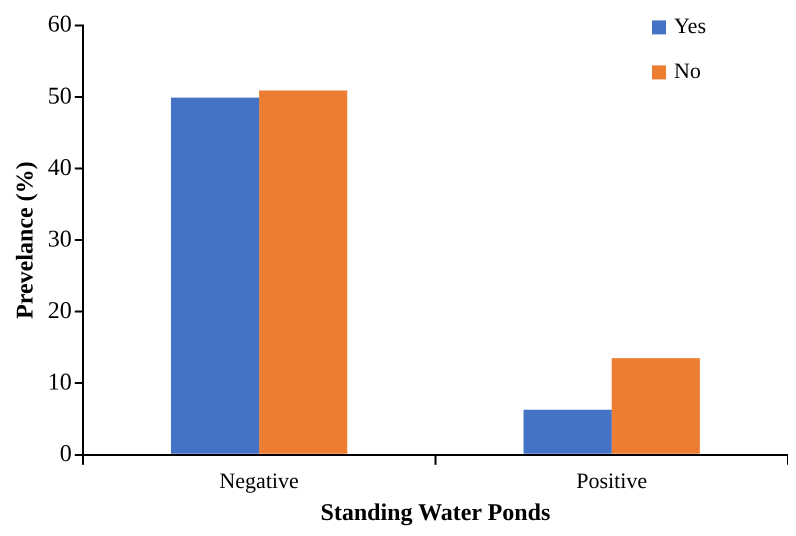 The width and height of the screenshot is (796, 536). What do you see at coordinates (66, 454) in the screenshot?
I see `y-tick-label: 0` at bounding box center [66, 454].